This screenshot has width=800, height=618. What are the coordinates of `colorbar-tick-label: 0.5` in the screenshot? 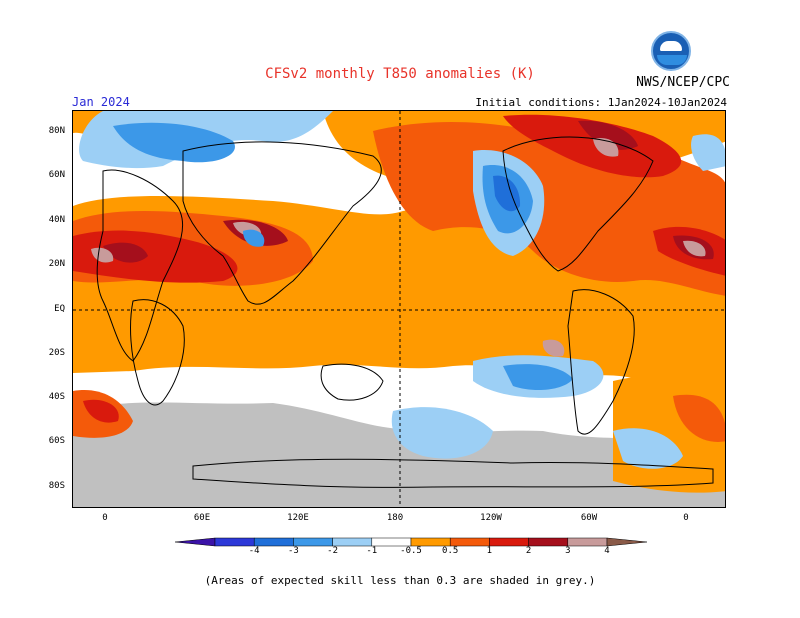 It's located at (450, 551).